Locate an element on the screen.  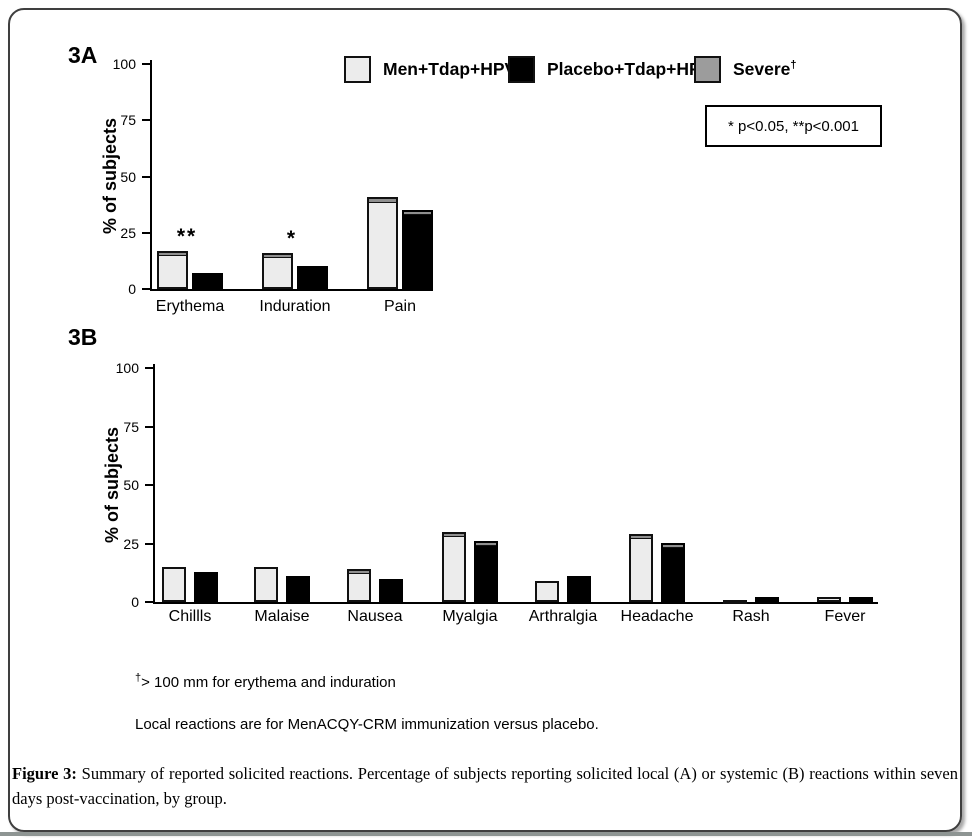
significance-marker: * is located at coordinates (292, 238).